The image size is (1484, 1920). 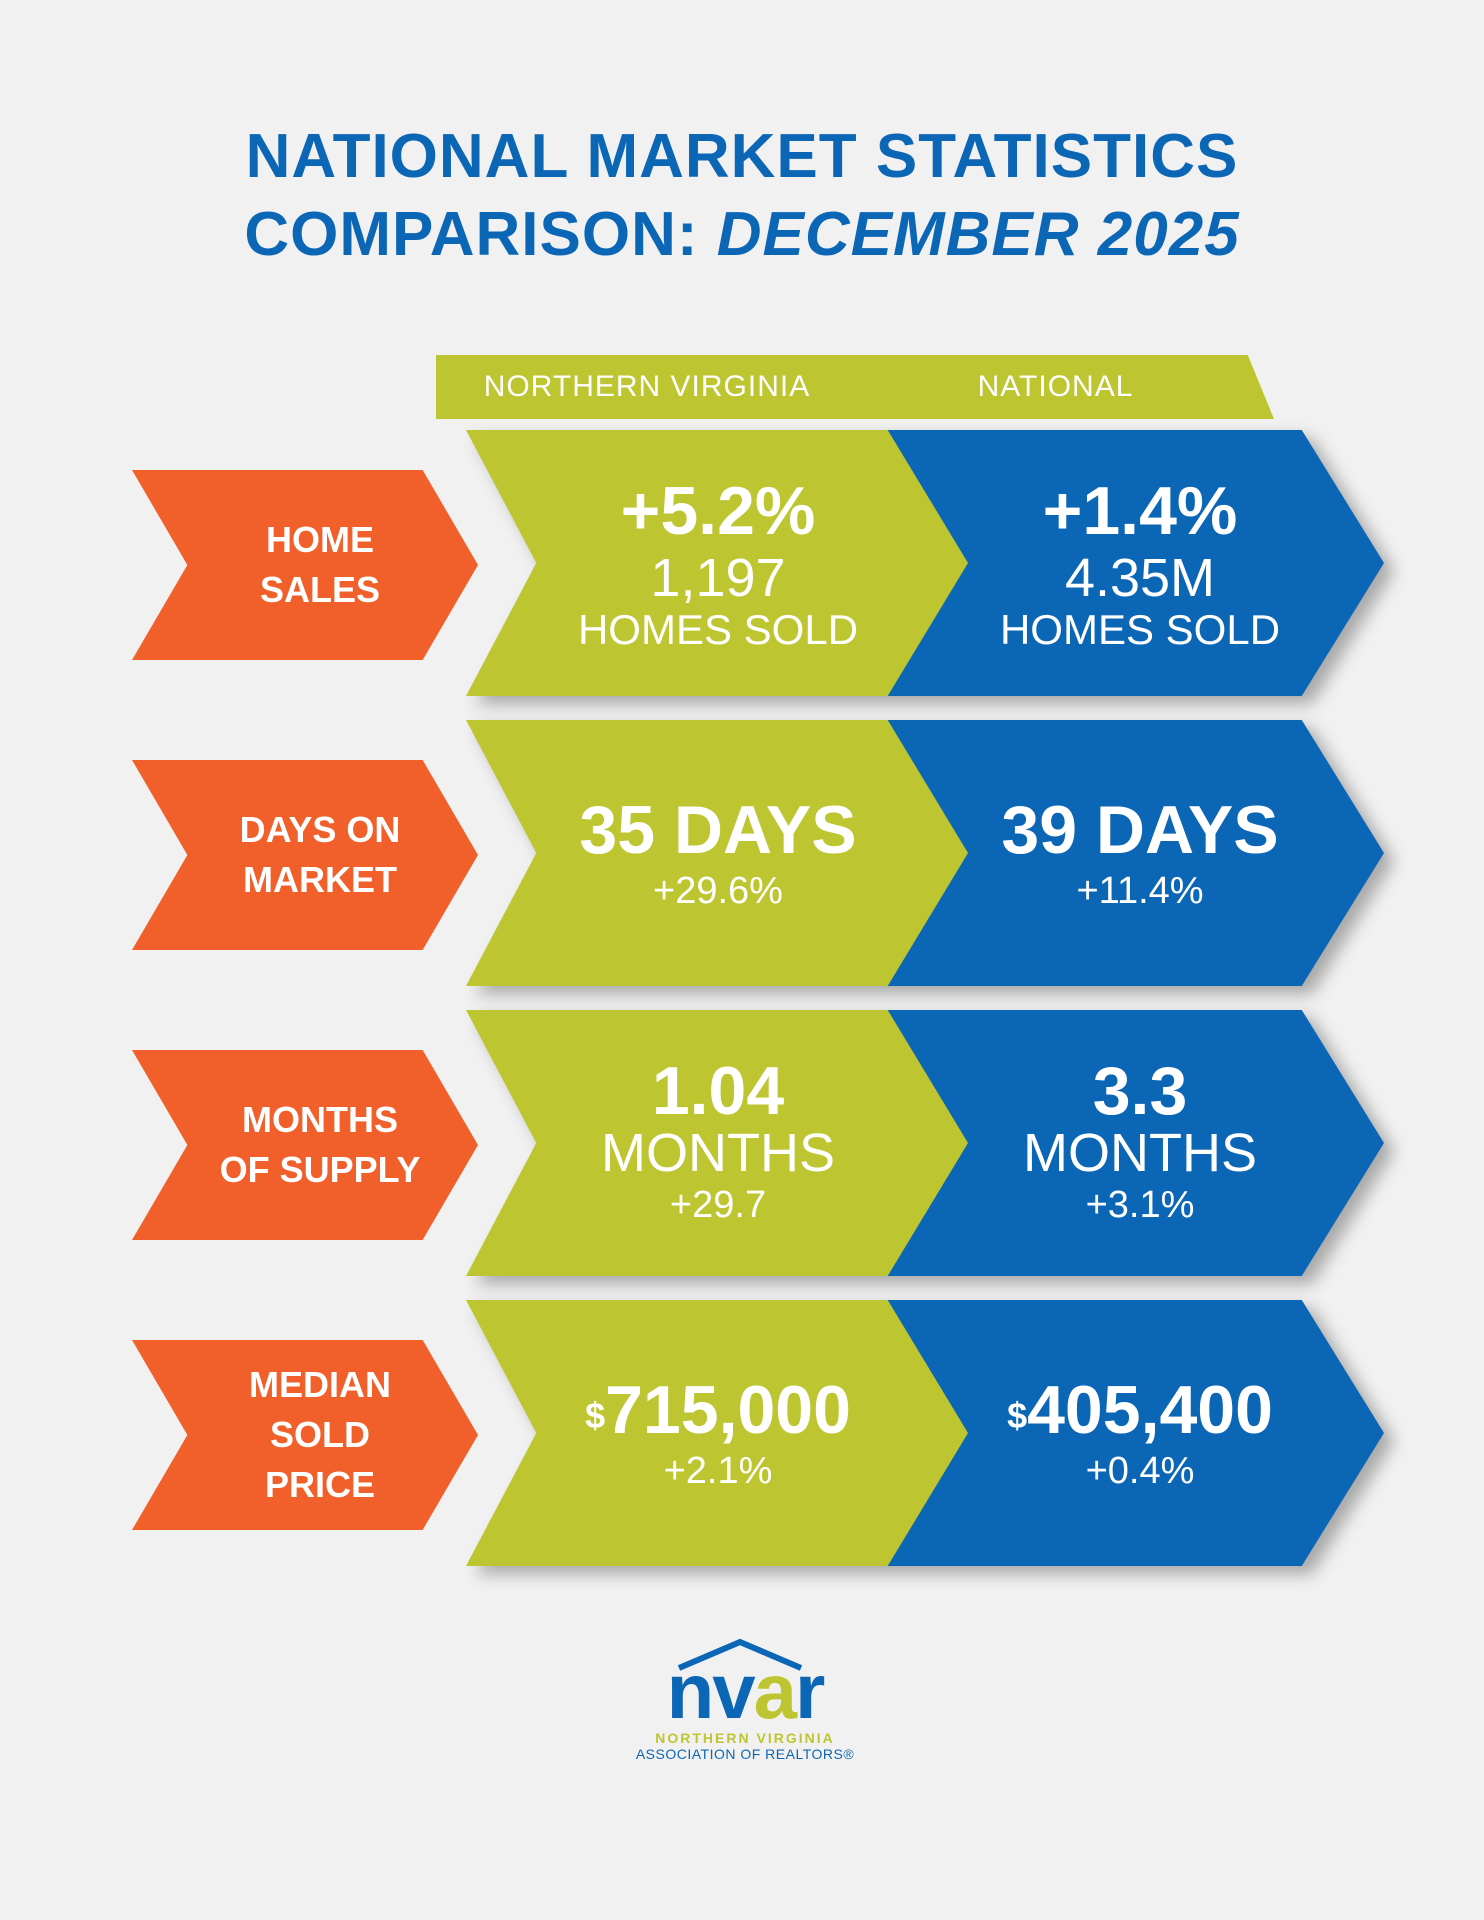 What do you see at coordinates (718, 830) in the screenshot?
I see `primary-value: 35 DAYS` at bounding box center [718, 830].